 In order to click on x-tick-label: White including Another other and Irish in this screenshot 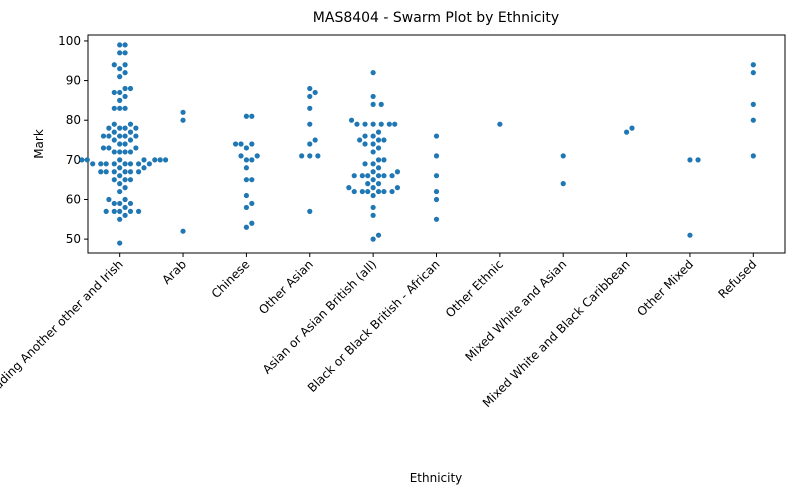, I will do `click(63, 345)`.